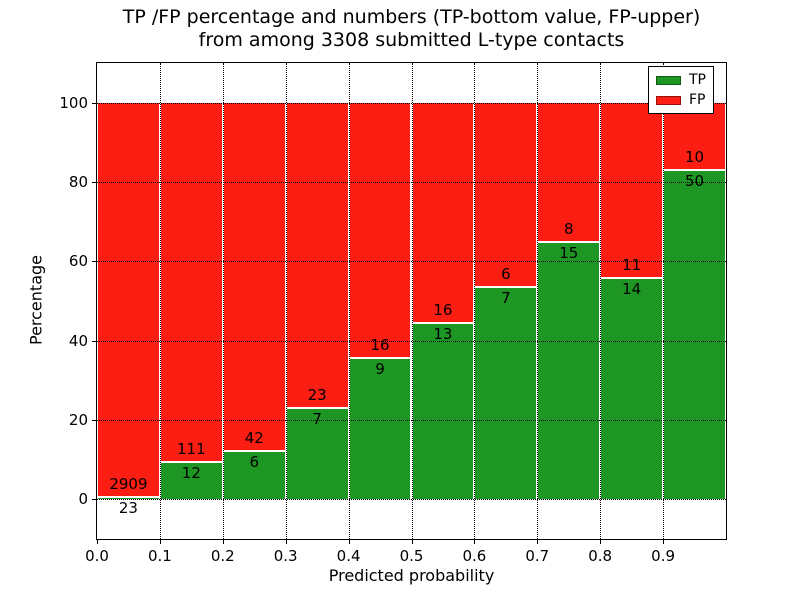 Image resolution: width=800 pixels, height=600 pixels. Describe the element at coordinates (697, 80) in the screenshot. I see `legend-label-tp: TP` at that location.